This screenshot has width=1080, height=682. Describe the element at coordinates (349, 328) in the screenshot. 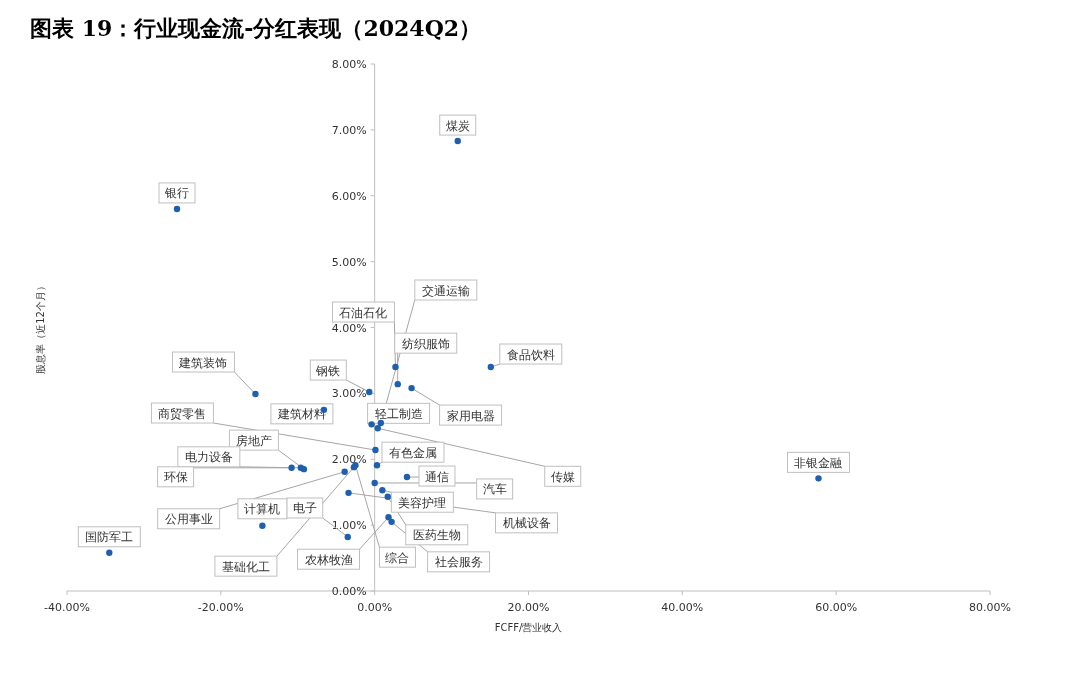

I see `y-tick-label: 4.00%` at that location.